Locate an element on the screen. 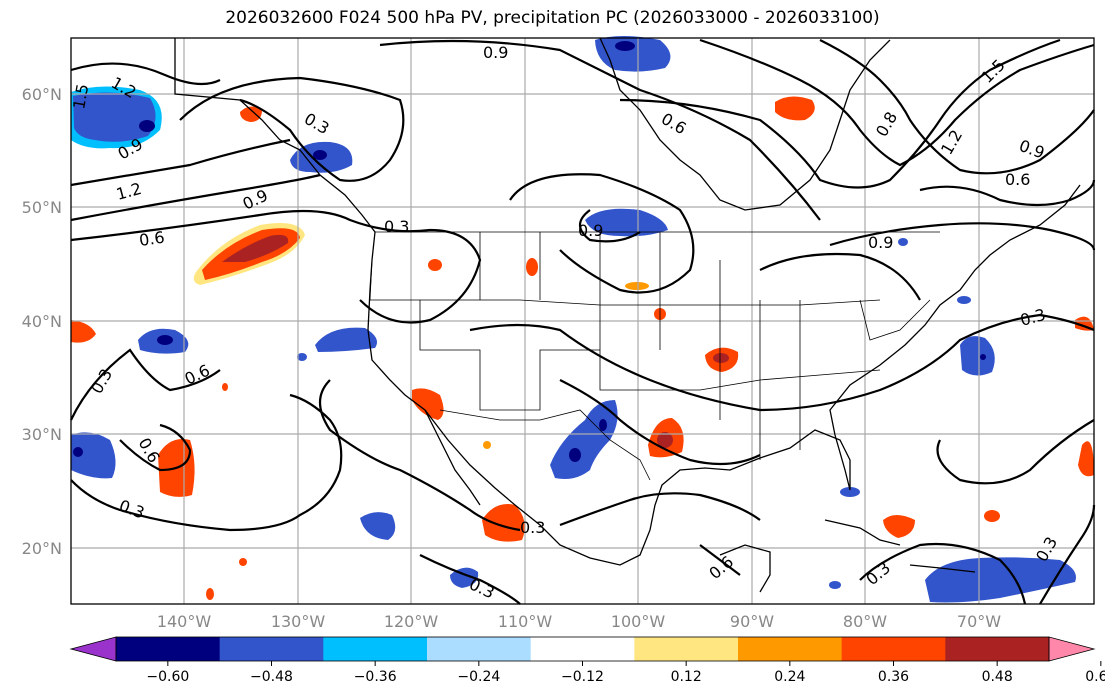  colorbar-tick-label: 0.60 is located at coordinates (1095, 677).